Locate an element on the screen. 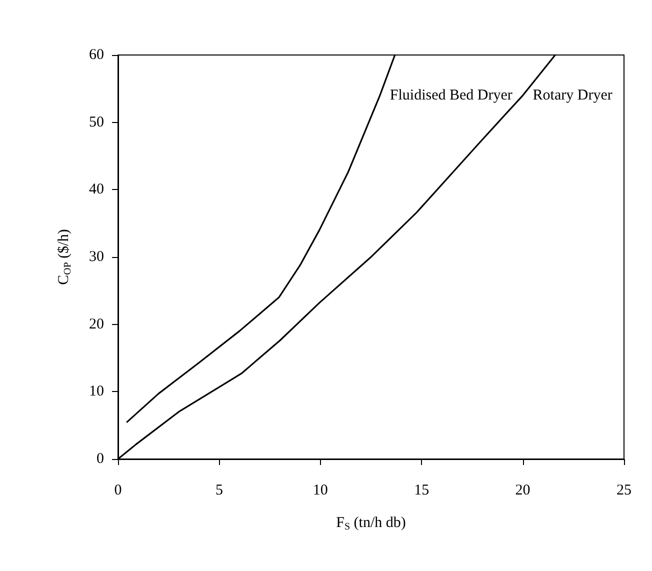 Image resolution: width=652 pixels, height=571 pixels. series-label: Rotary Dryer is located at coordinates (572, 95).